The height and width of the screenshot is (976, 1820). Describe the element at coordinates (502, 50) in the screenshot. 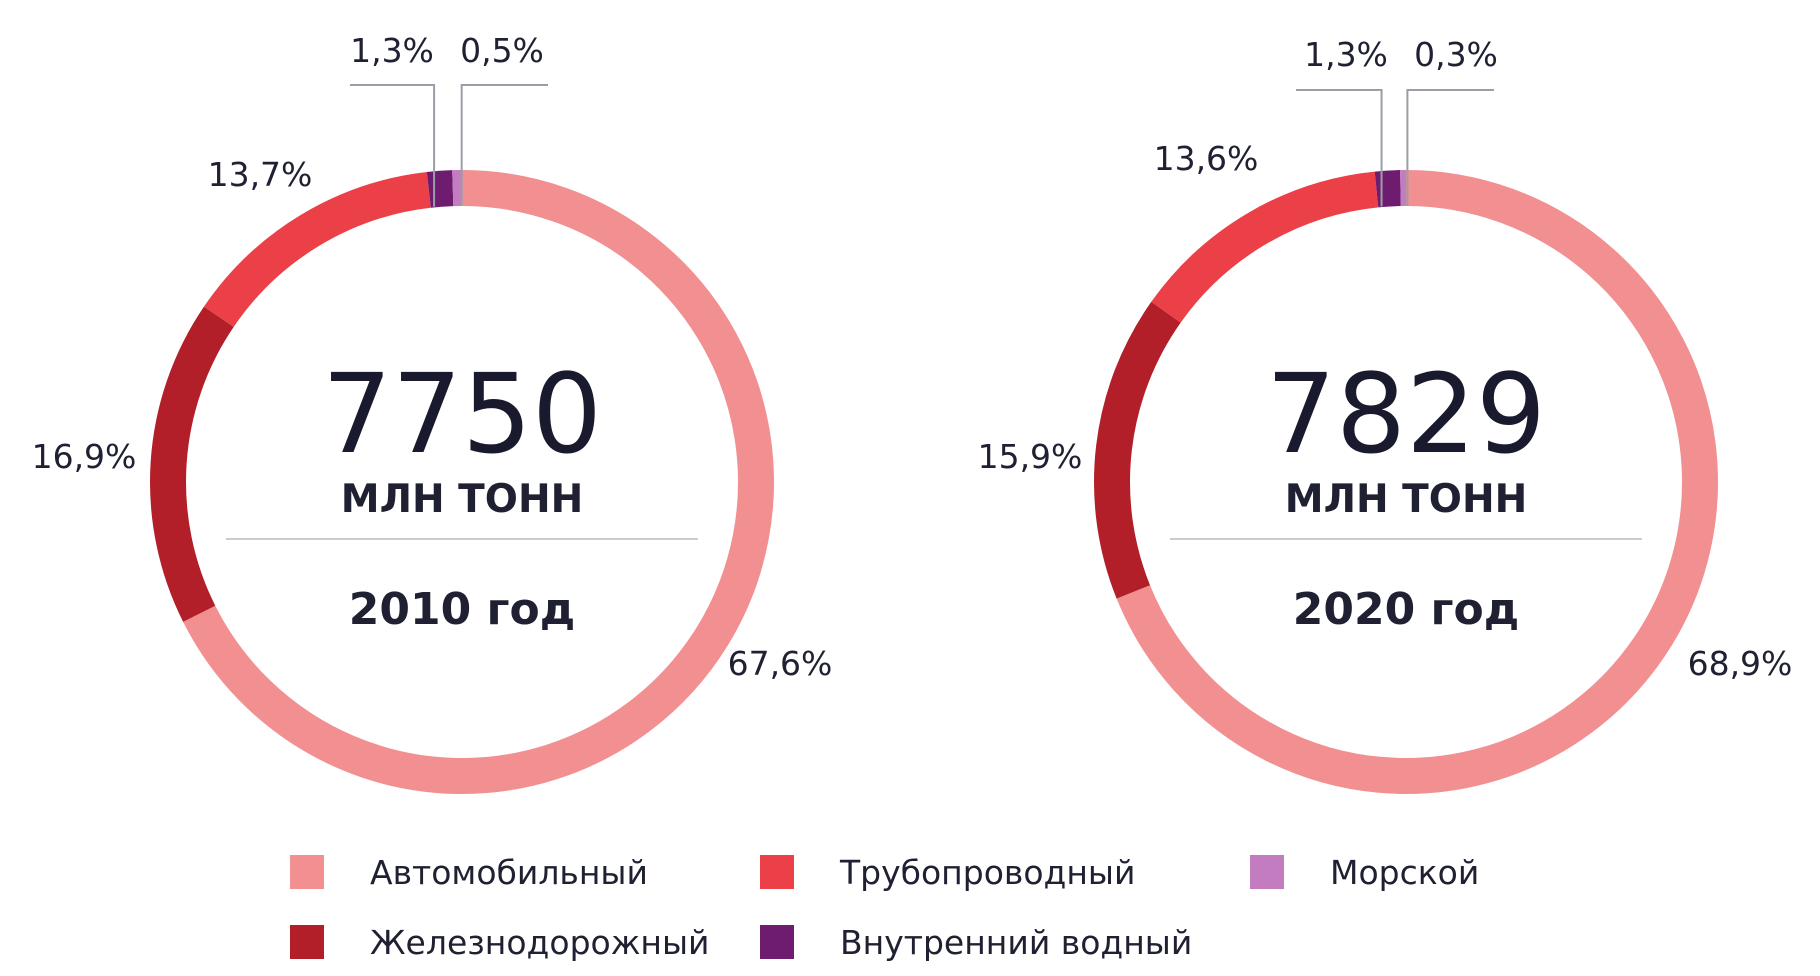

I see `value-label-sea: 0,5%` at that location.